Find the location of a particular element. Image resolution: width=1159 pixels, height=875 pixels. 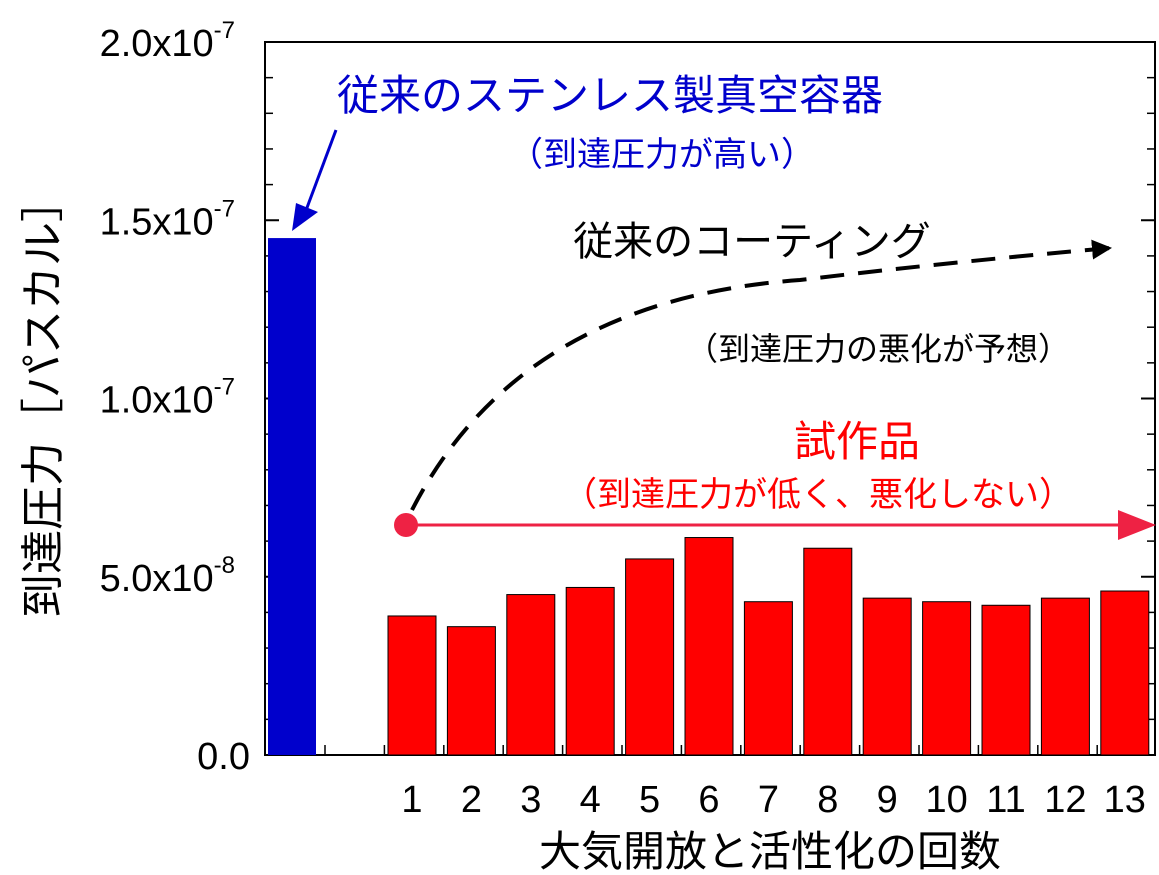

bar-reference is located at coordinates (292, 496).